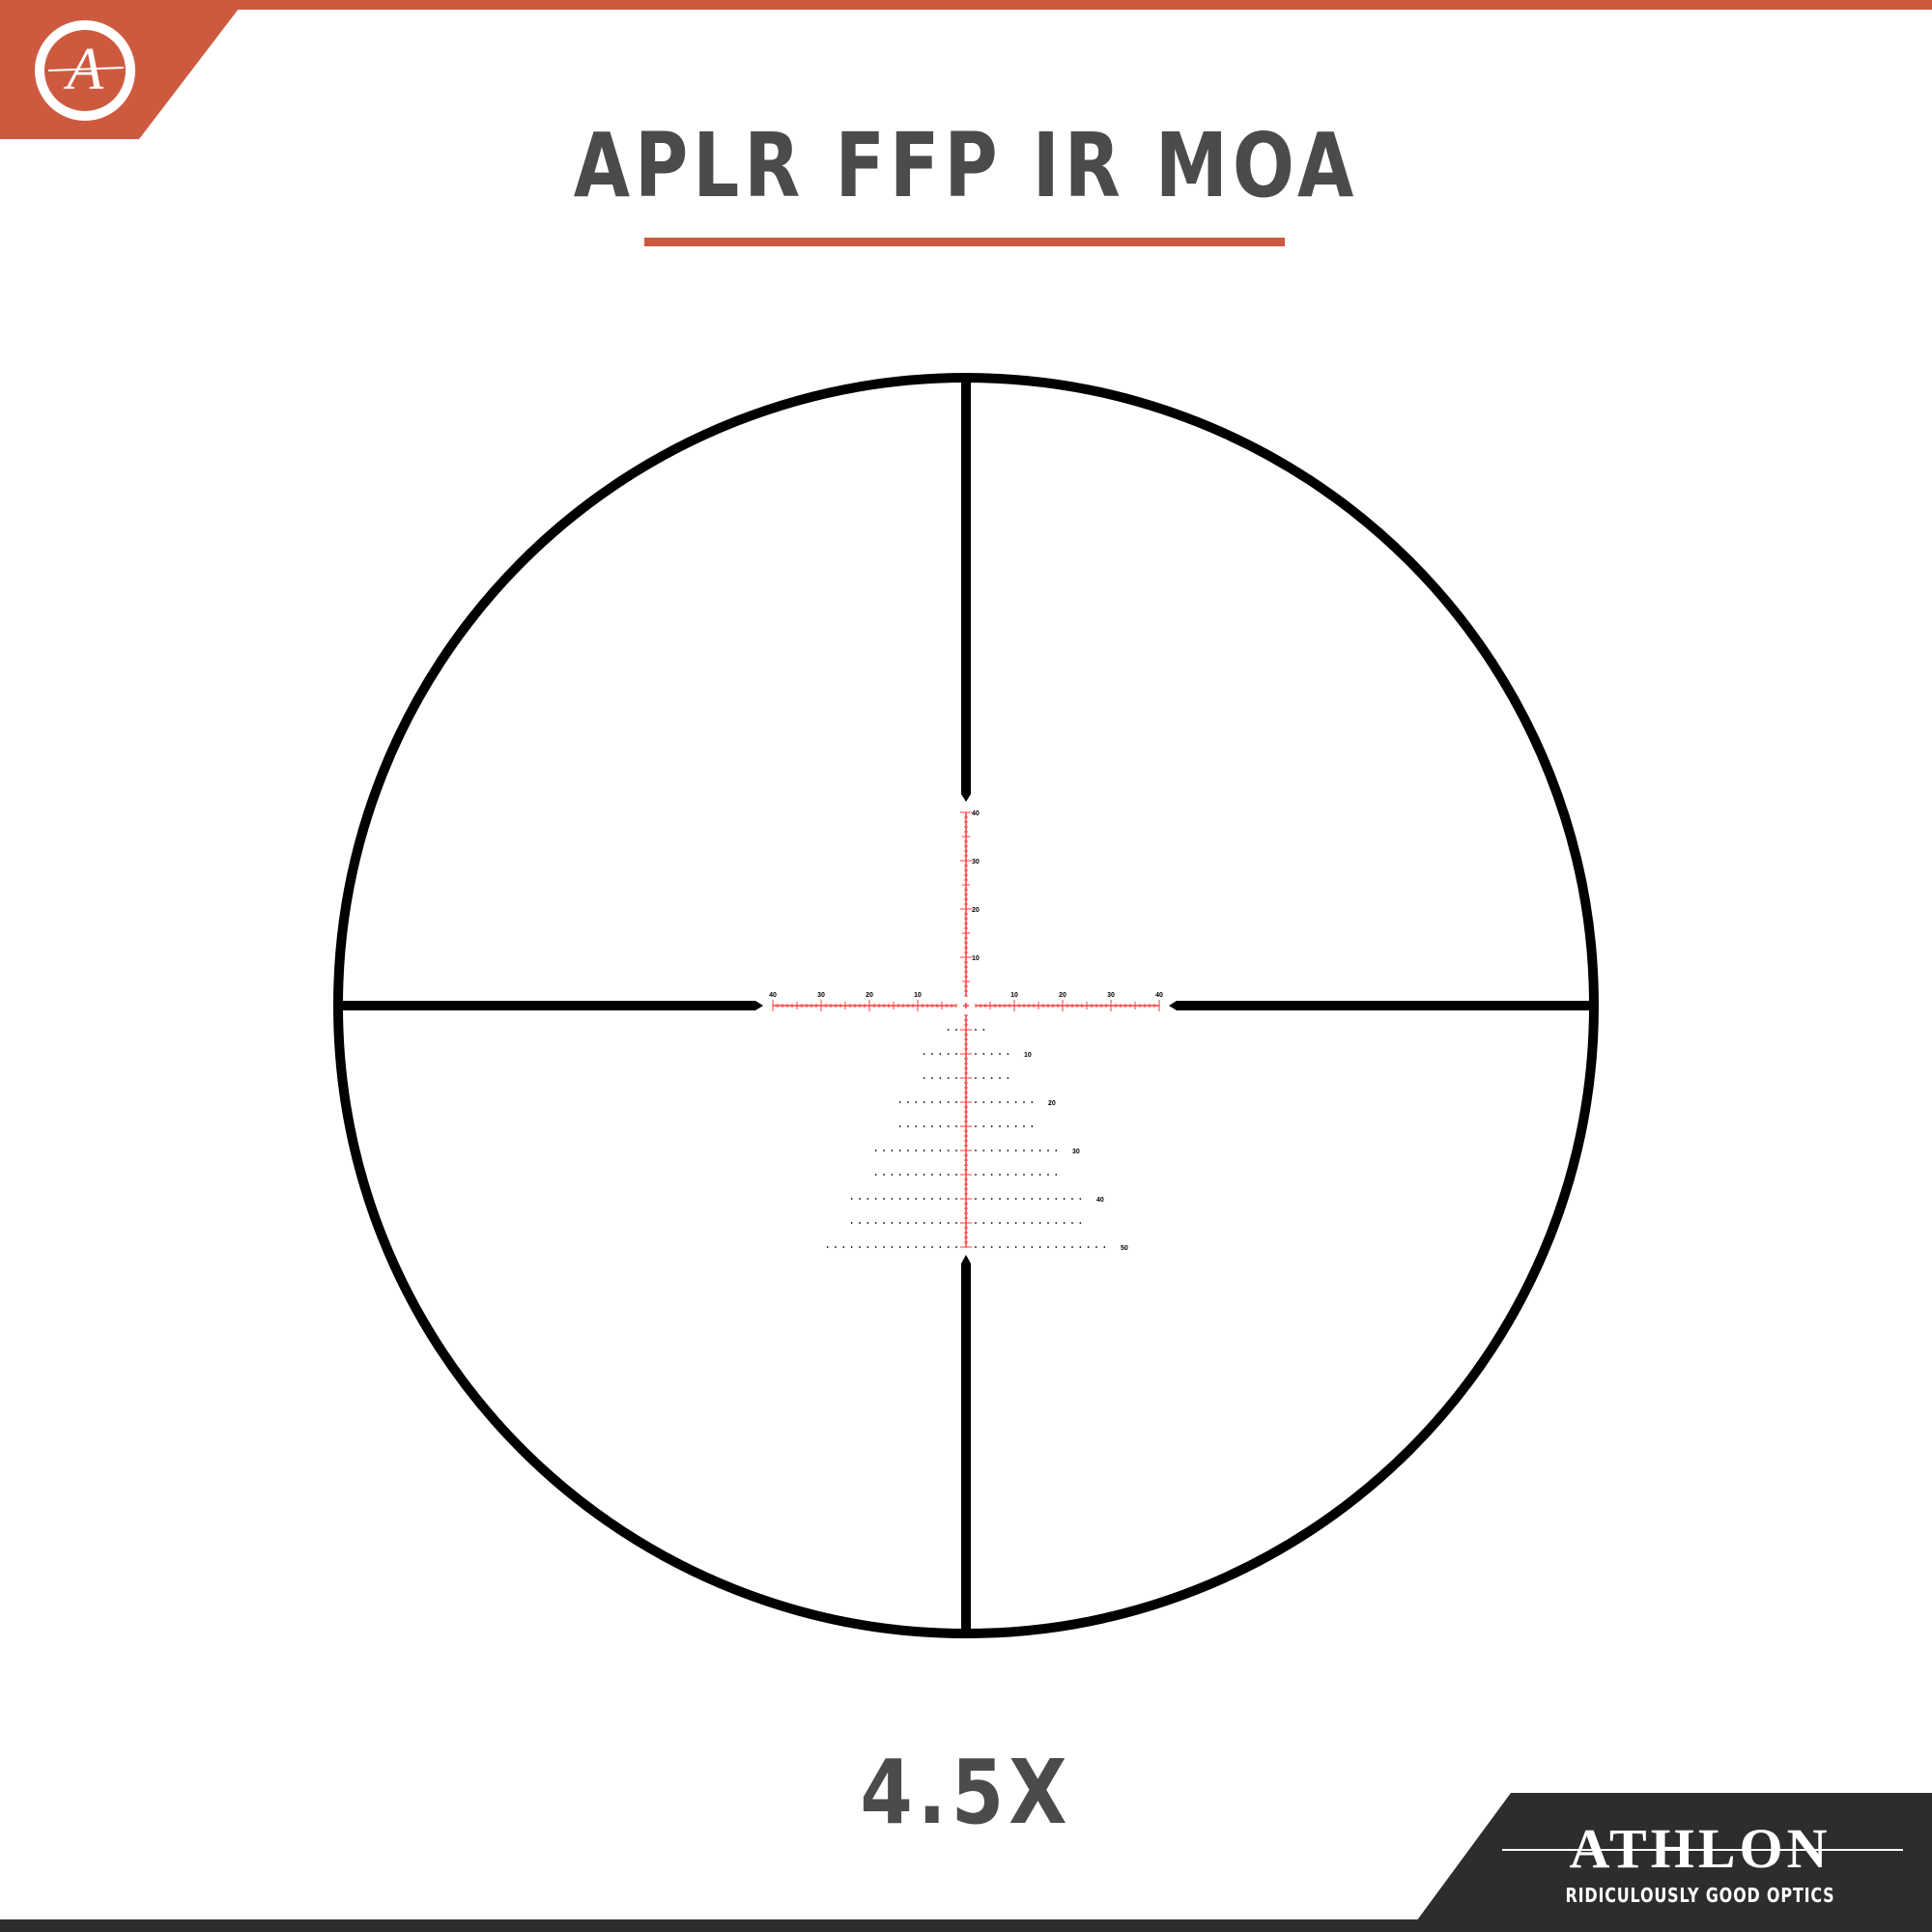 The width and height of the screenshot is (1932, 1932). I want to click on h-scale-label: 40, so click(773, 995).